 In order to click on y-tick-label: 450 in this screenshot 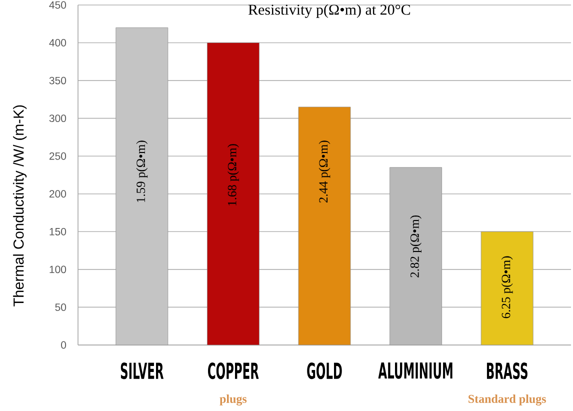, I will do `click(57, 5)`.